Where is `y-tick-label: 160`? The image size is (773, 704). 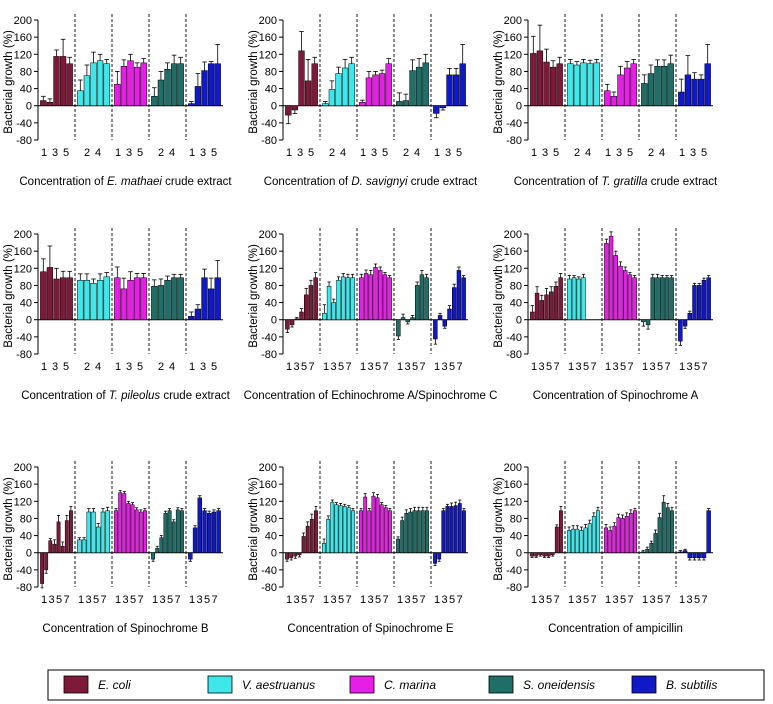 y-tick-label: 160 is located at coordinates (513, 252).